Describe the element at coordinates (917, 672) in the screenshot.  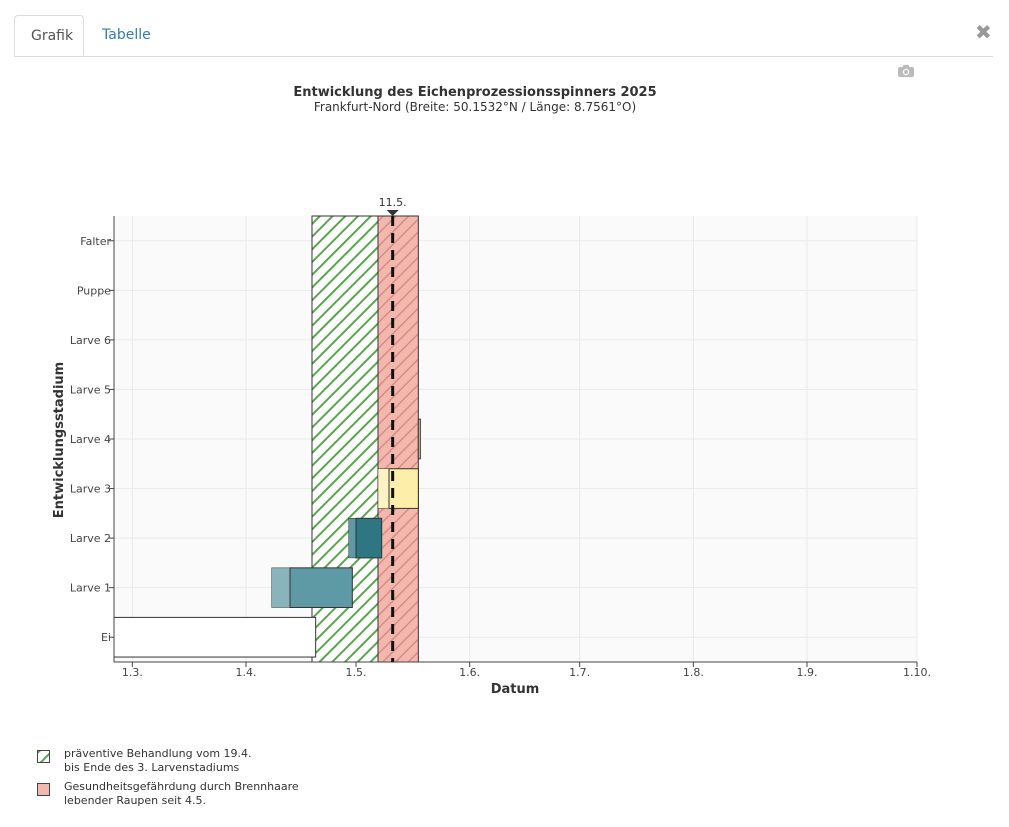
I see `x-tick-label: 1.10.` at that location.